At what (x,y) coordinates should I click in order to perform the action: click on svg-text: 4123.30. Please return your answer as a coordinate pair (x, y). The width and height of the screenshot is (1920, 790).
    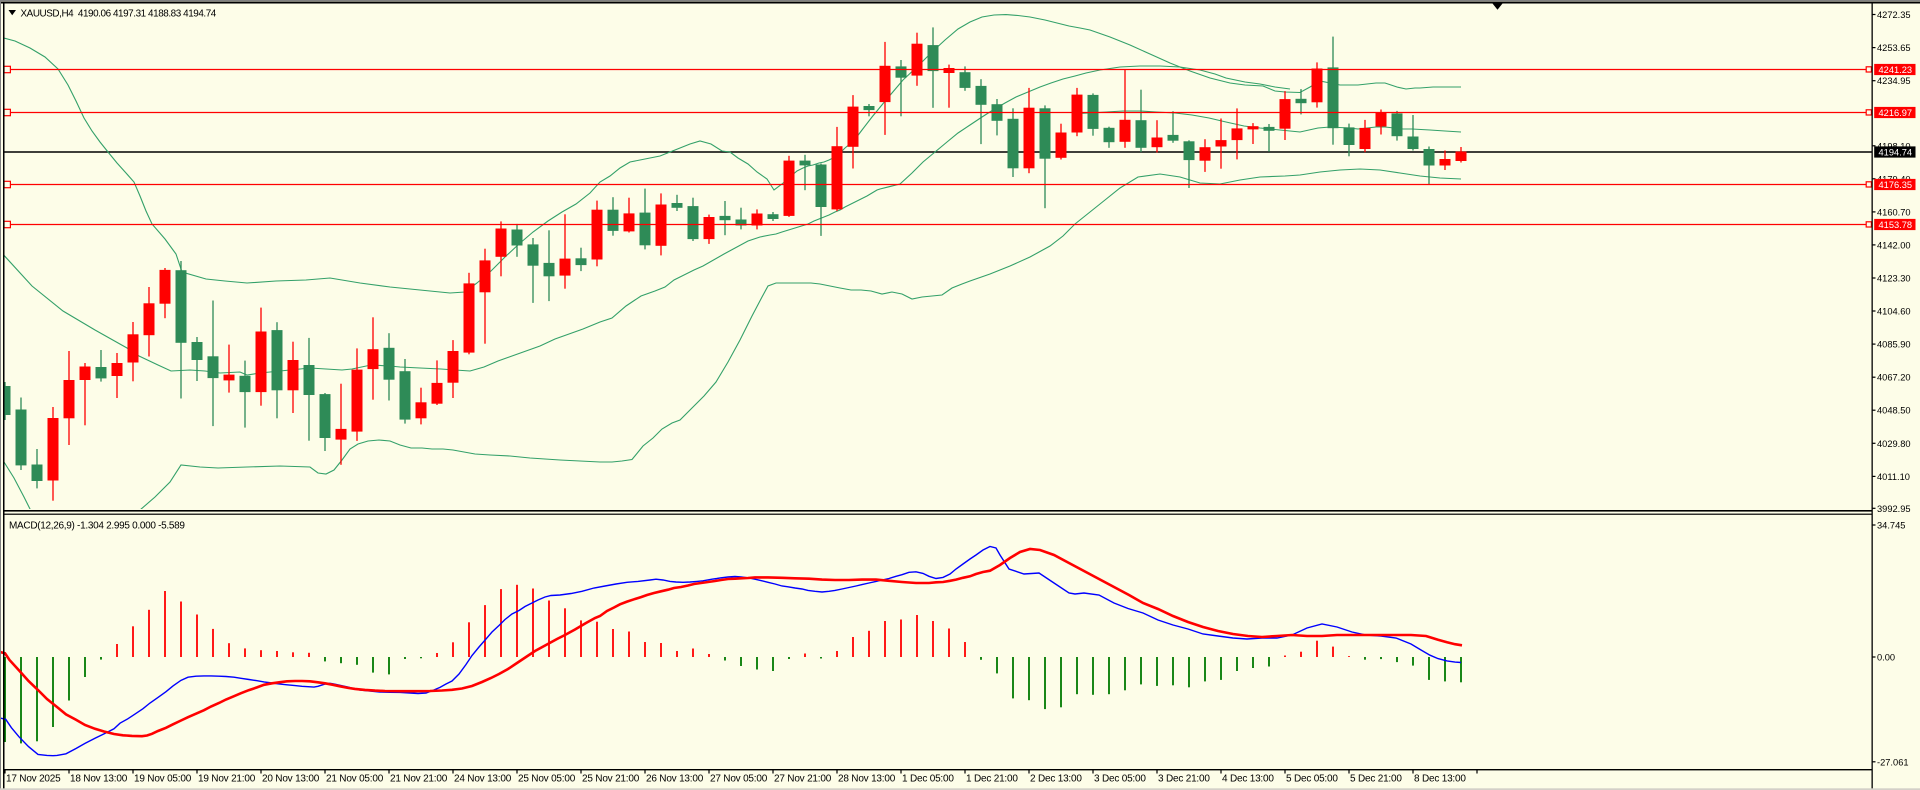
    Looking at the image, I should click on (1894, 279).